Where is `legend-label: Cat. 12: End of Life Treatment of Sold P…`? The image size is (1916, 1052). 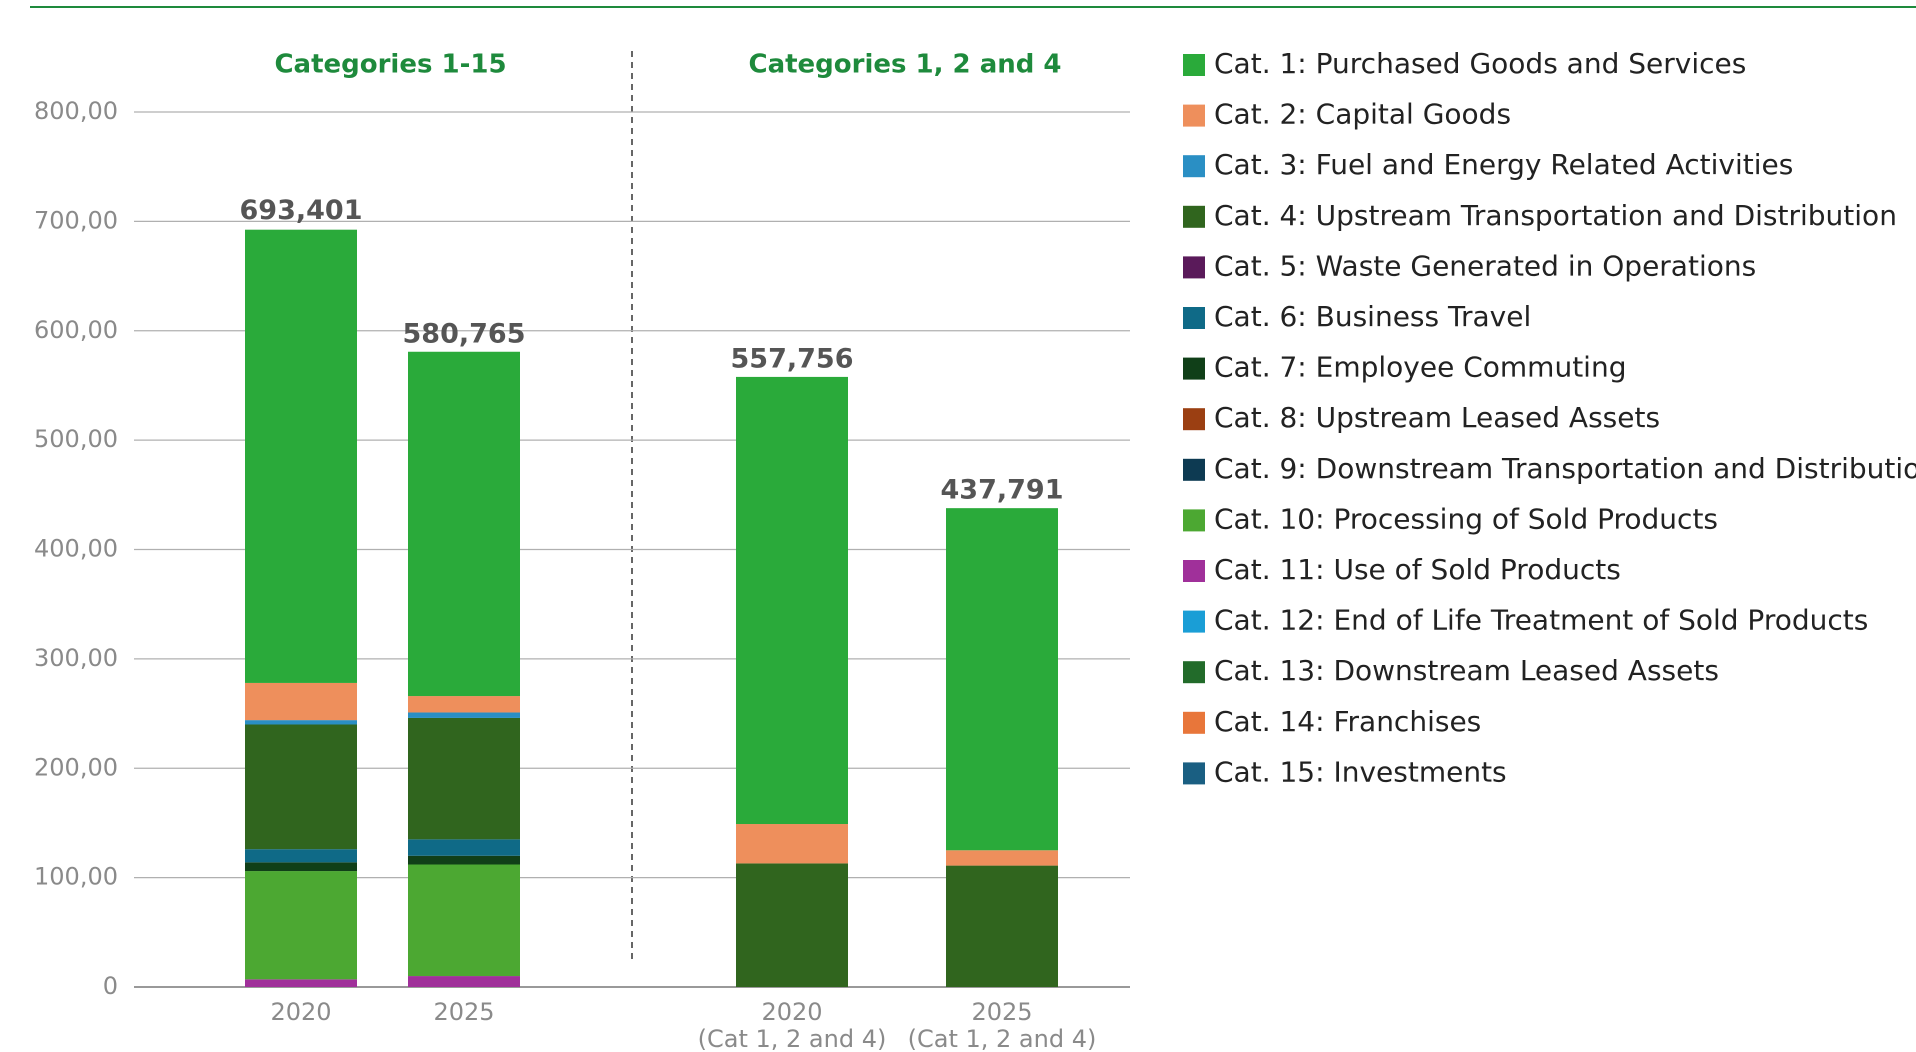
legend-label: Cat. 12: End of Life Treatment of Sold P… is located at coordinates (1541, 620).